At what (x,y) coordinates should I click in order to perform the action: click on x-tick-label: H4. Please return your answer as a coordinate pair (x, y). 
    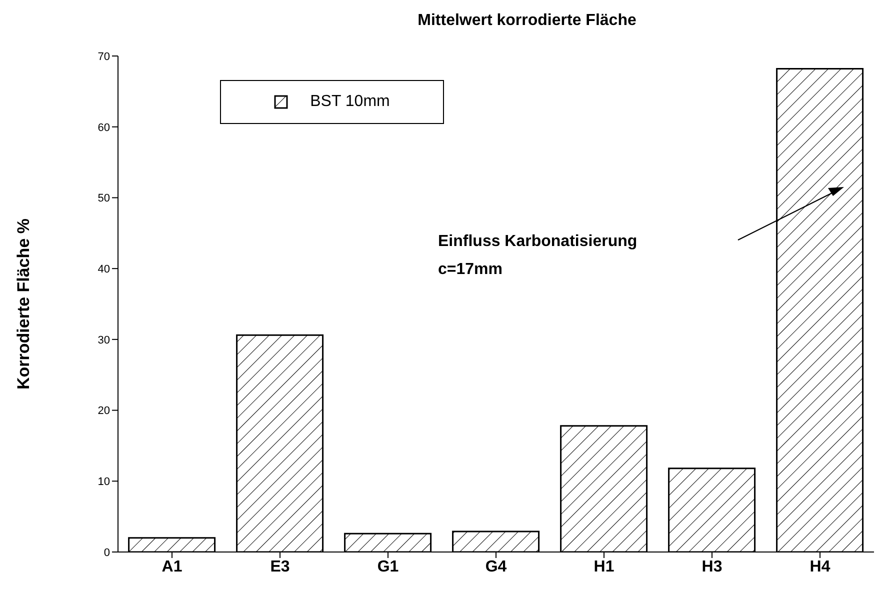
    Looking at the image, I should click on (820, 567).